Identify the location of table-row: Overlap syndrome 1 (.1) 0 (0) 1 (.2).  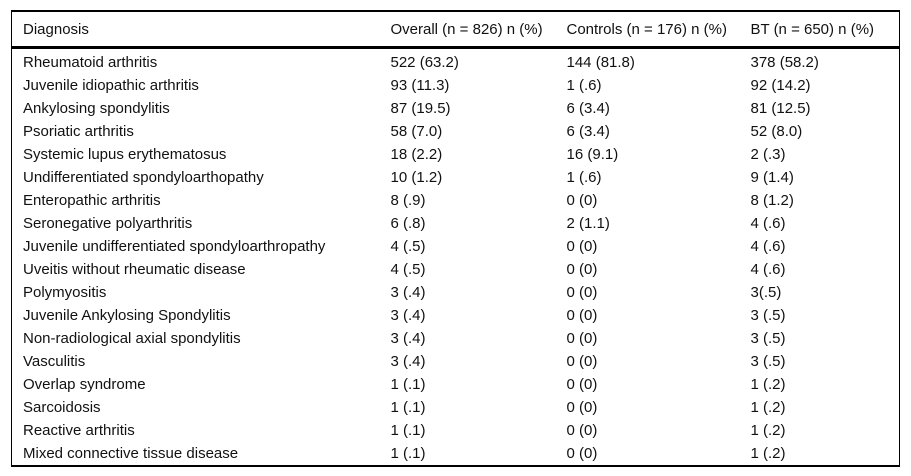
(456, 384).